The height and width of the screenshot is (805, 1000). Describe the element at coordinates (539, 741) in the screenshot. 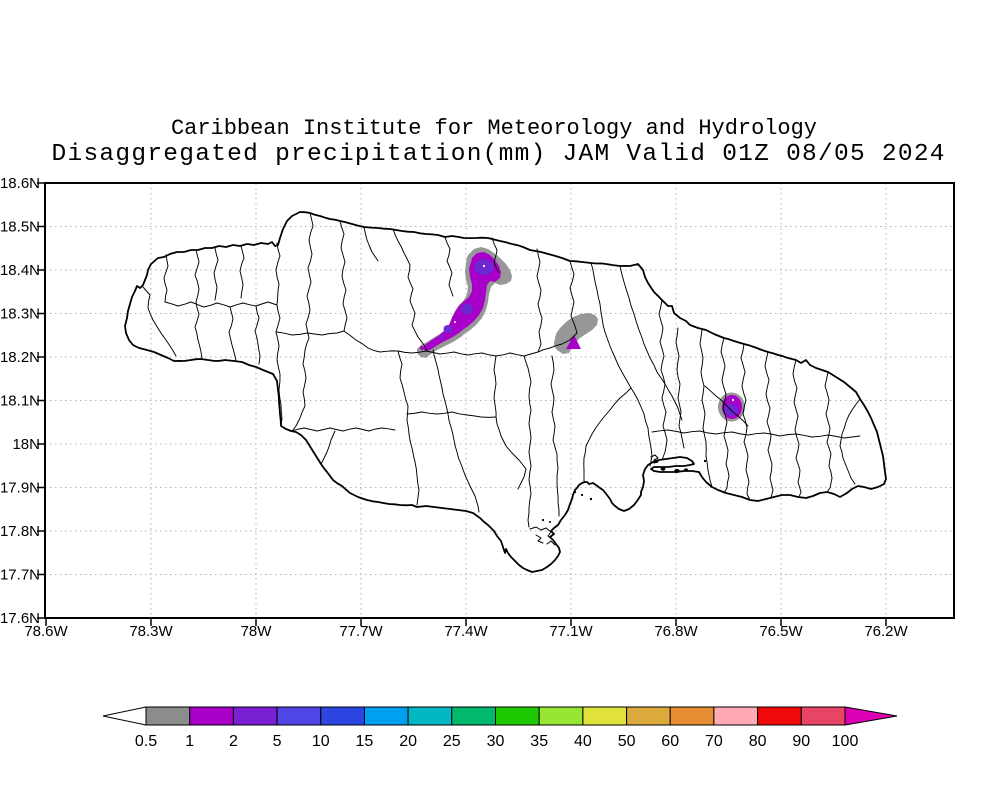

I see `svg-text: 35` at that location.